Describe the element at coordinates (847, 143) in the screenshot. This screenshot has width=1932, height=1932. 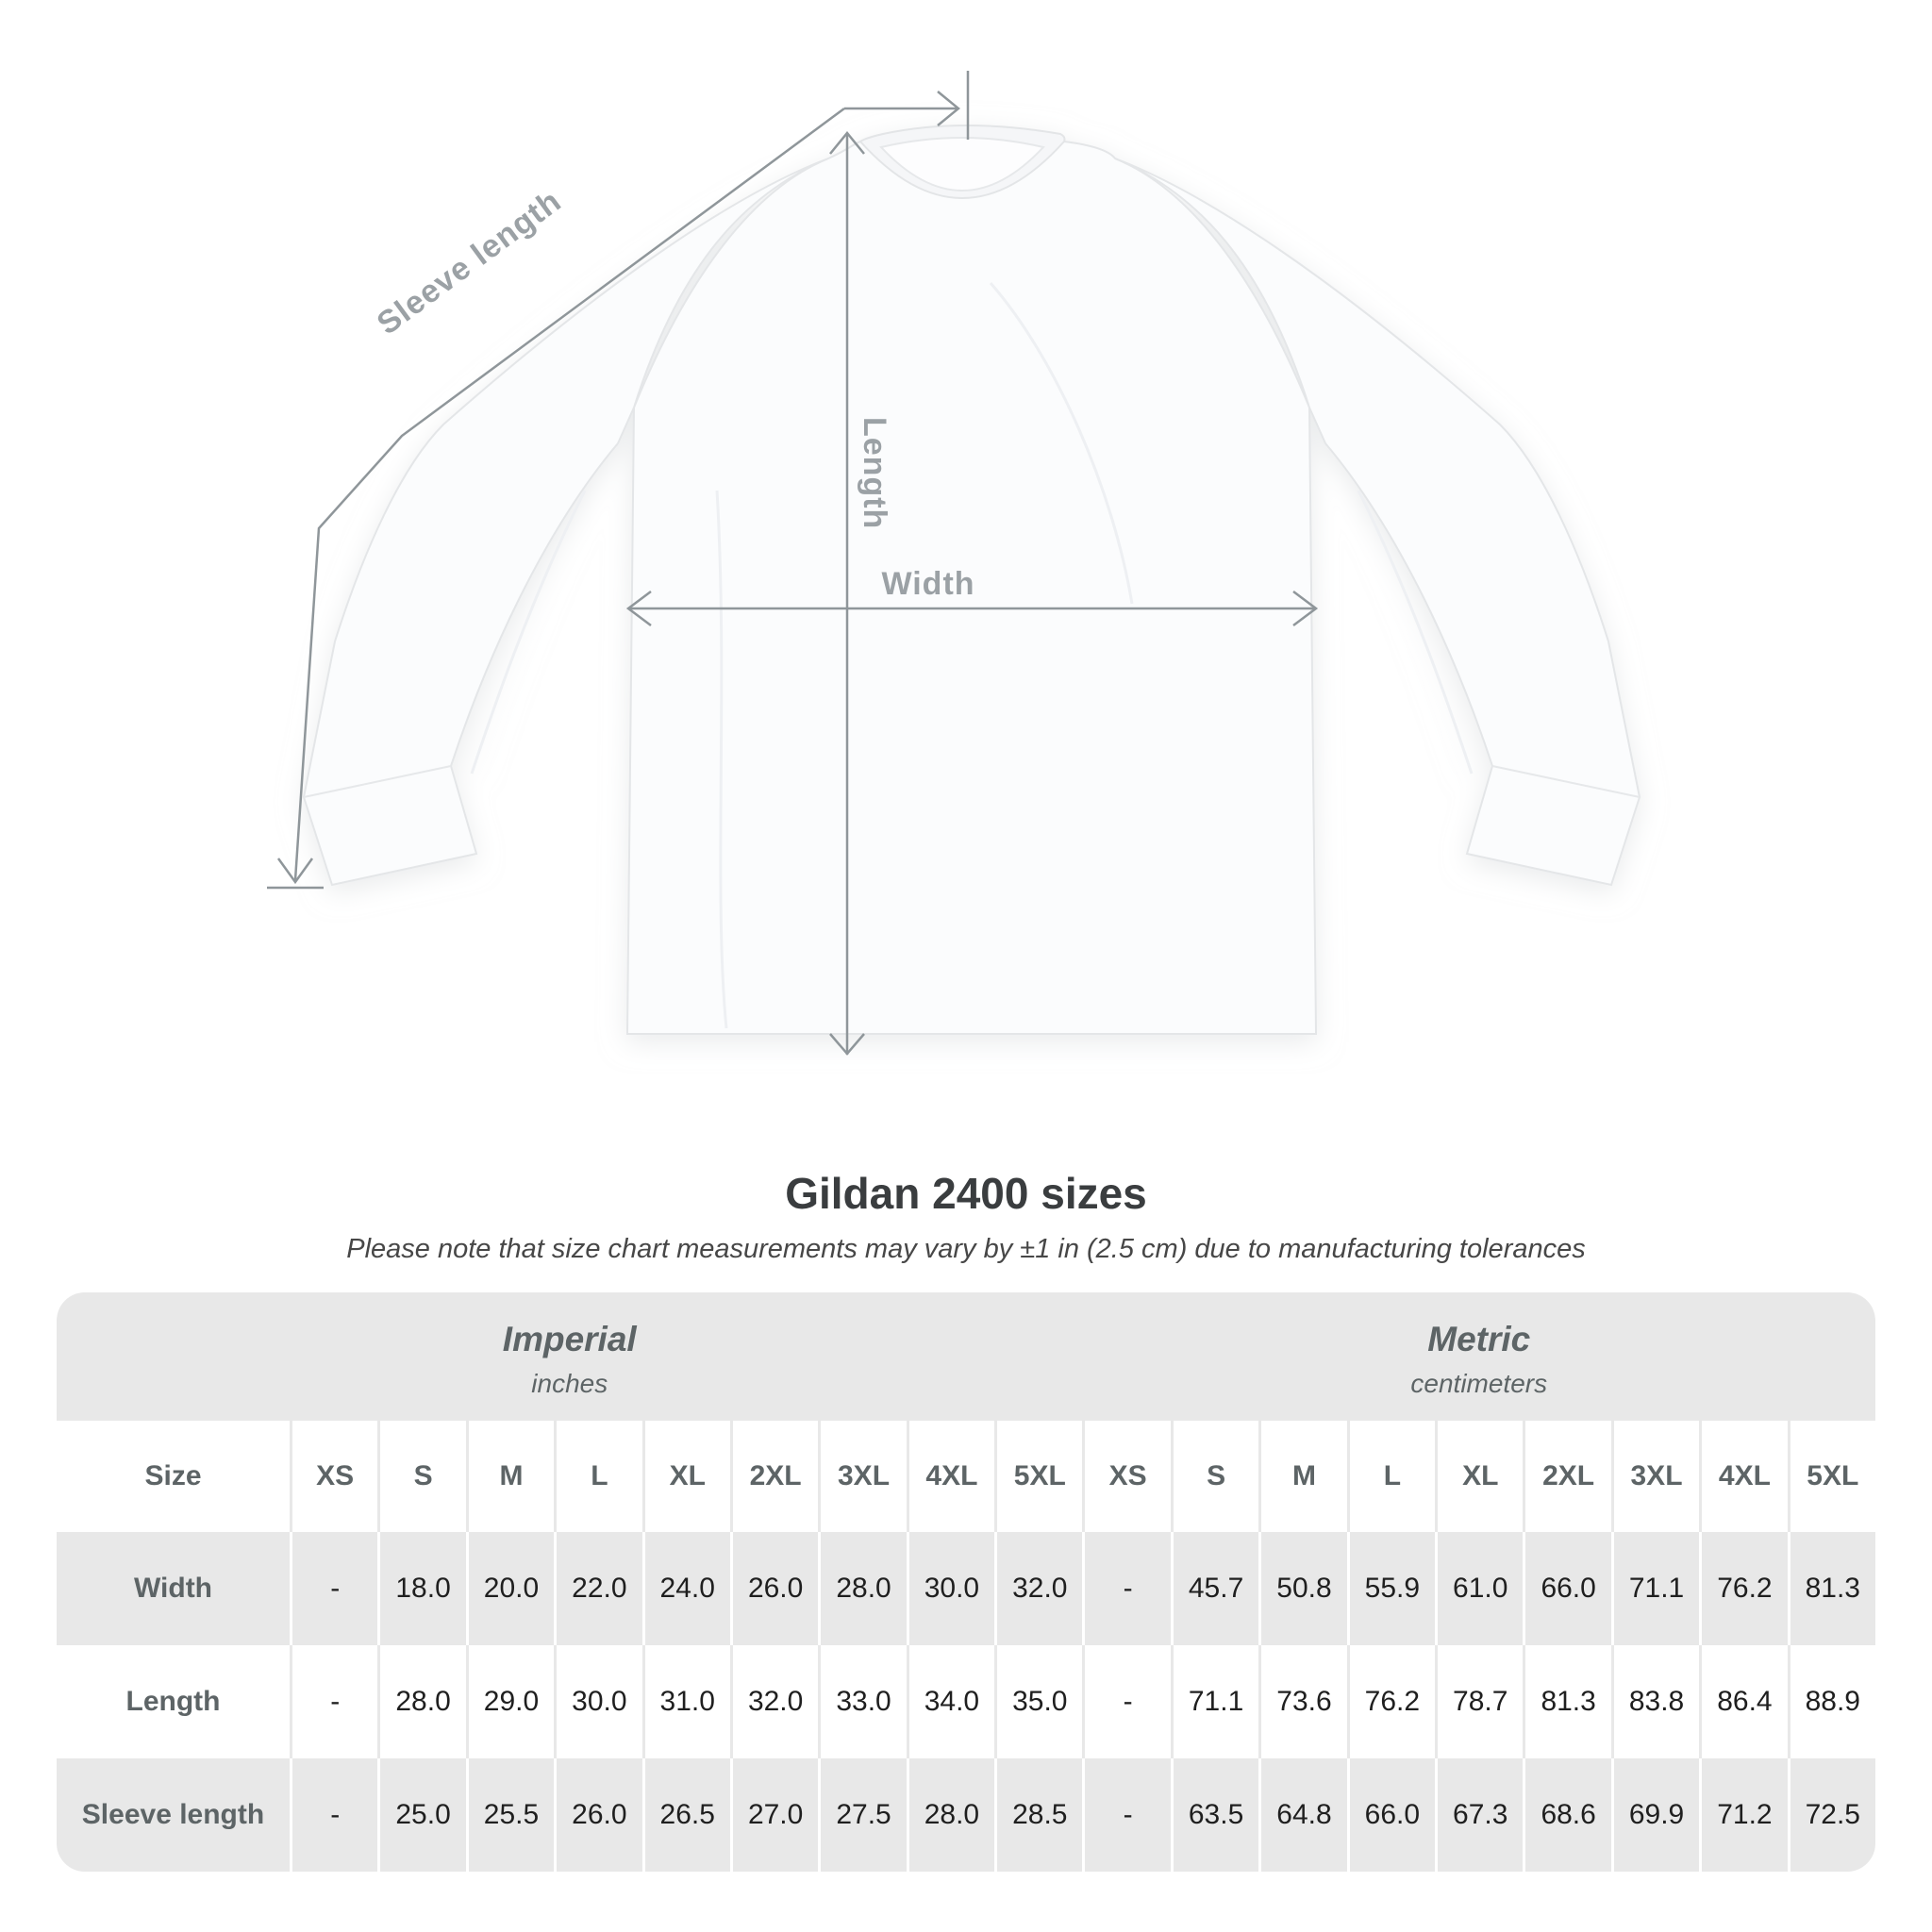
I see `arrow-up-icon` at that location.